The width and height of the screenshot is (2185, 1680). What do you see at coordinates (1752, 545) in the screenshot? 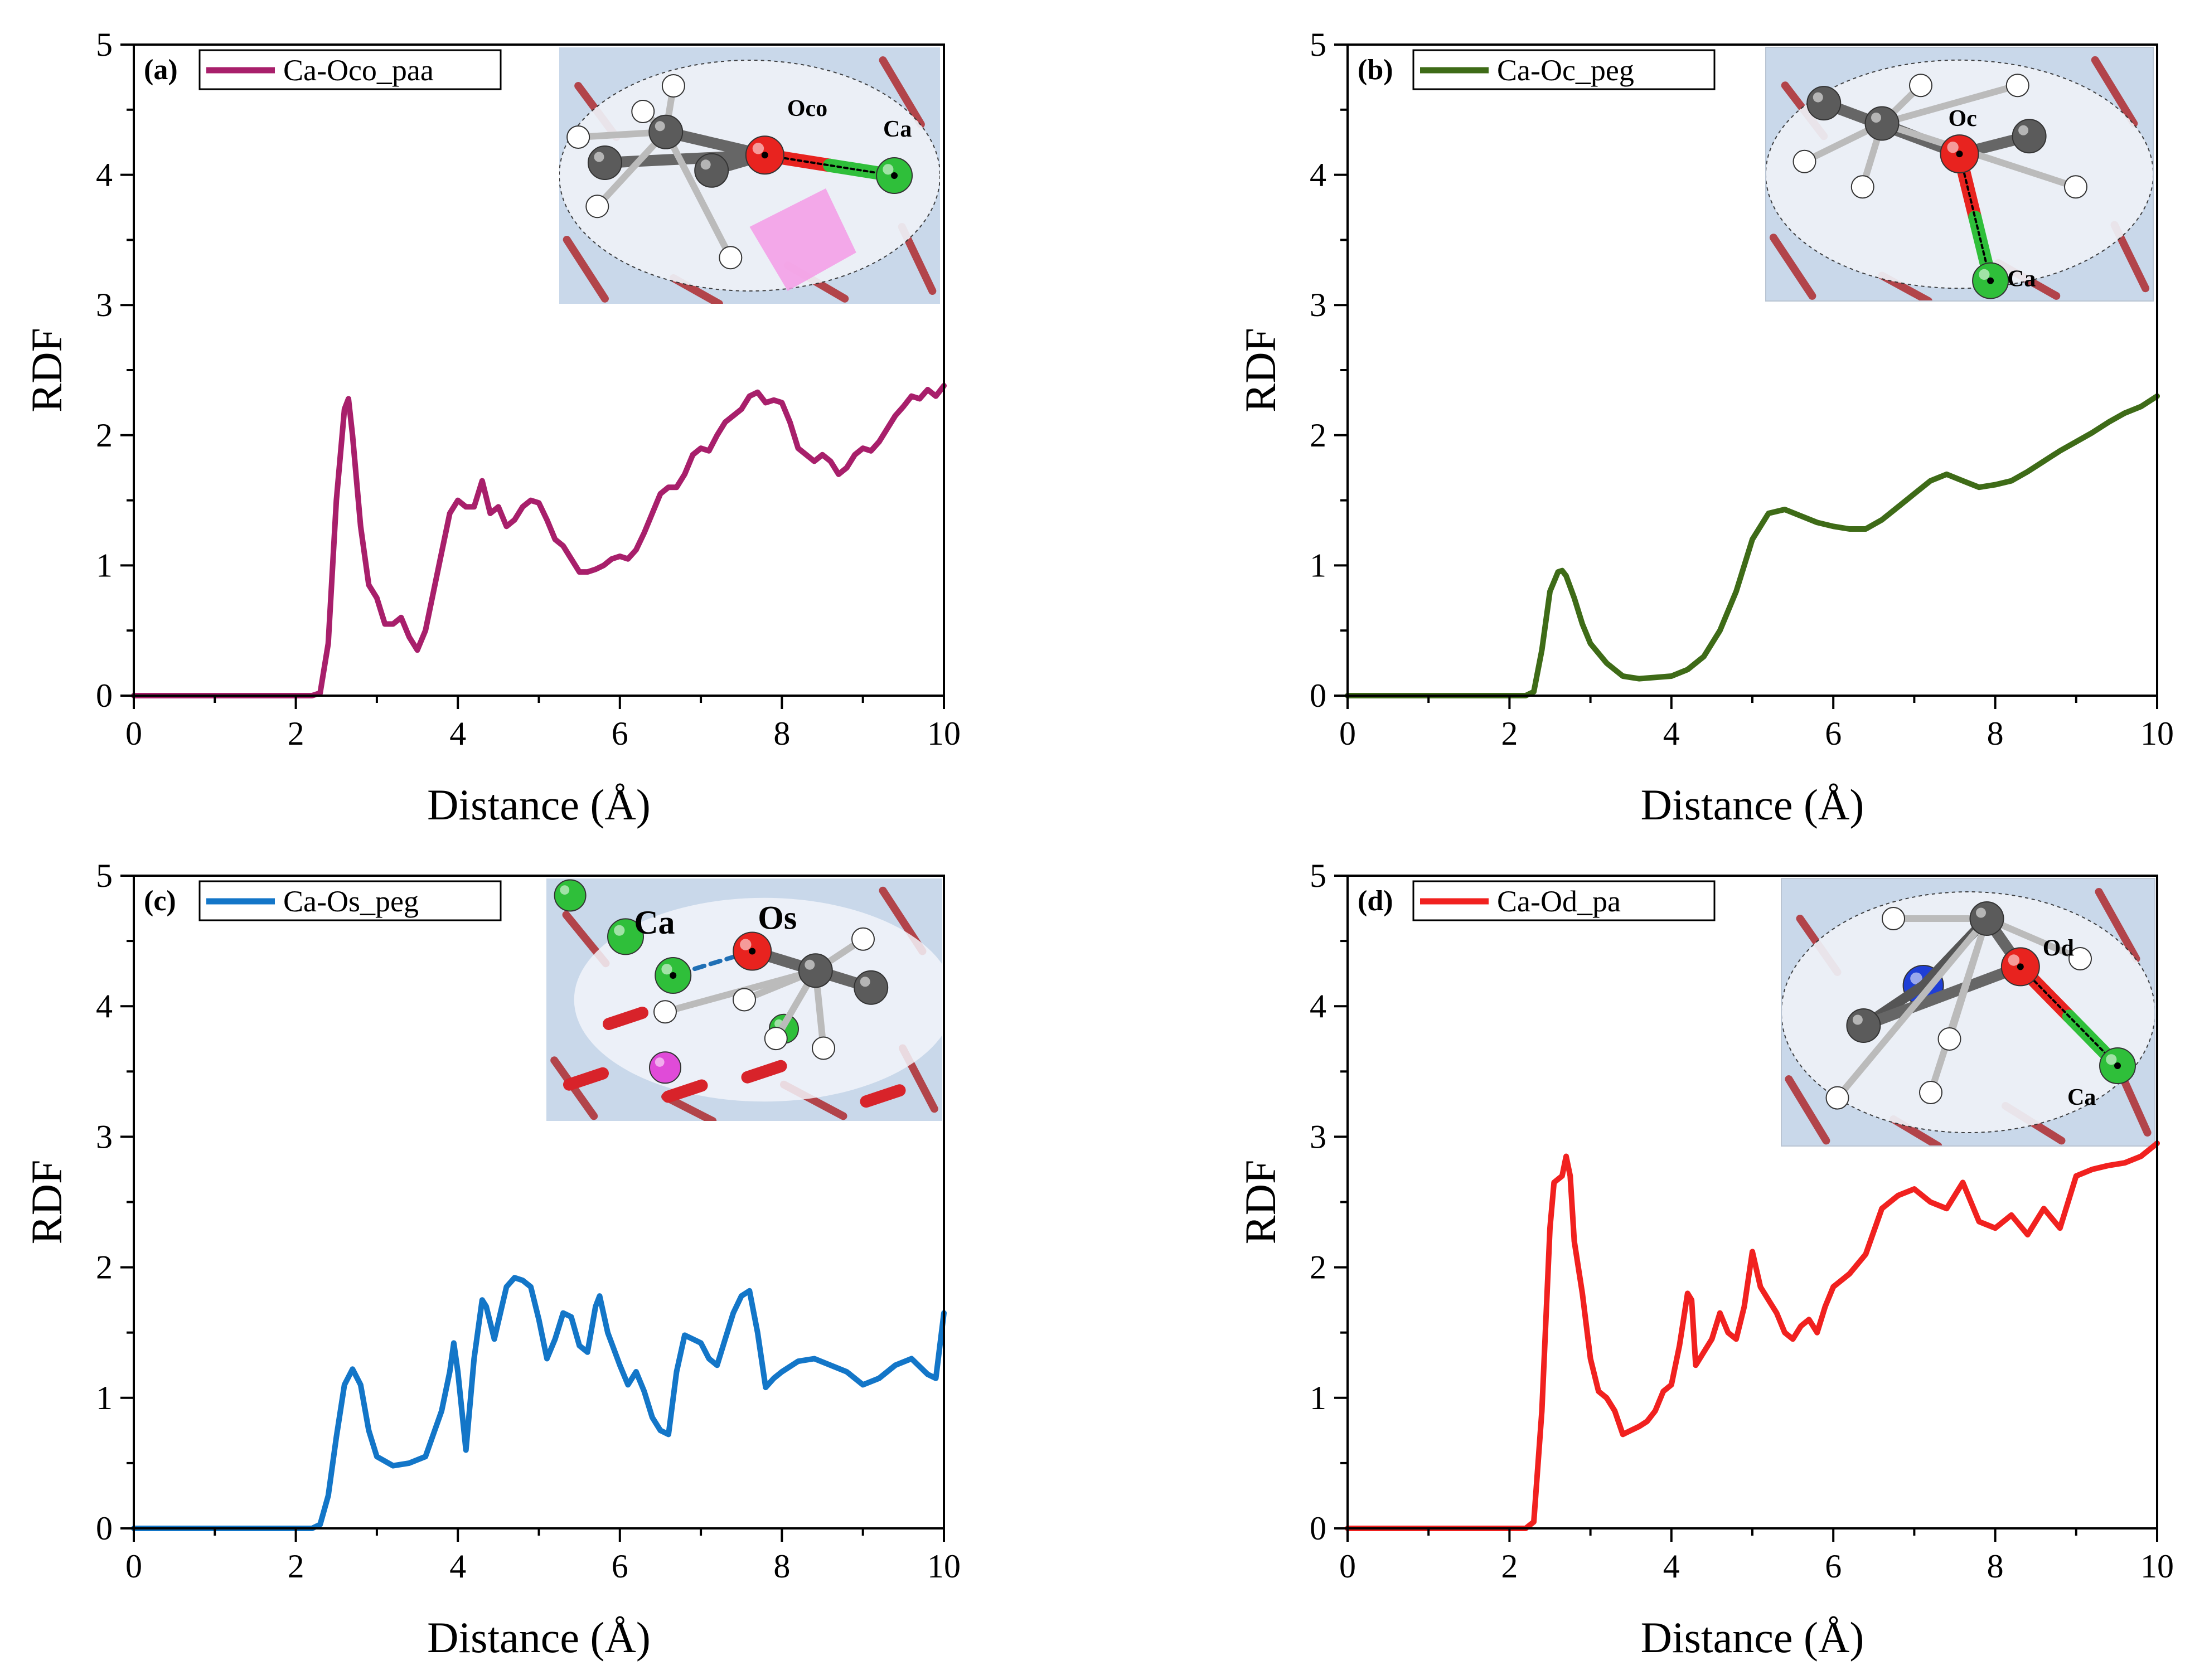
I see `rdf-series-line-b` at bounding box center [1752, 545].